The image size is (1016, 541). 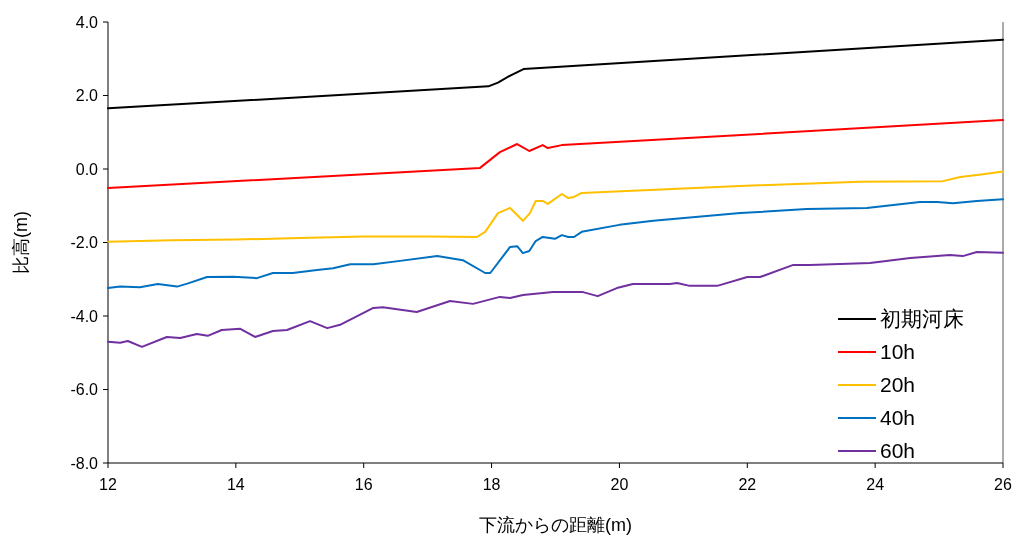 I want to click on y-tick-label: 0.0, so click(x=87, y=169).